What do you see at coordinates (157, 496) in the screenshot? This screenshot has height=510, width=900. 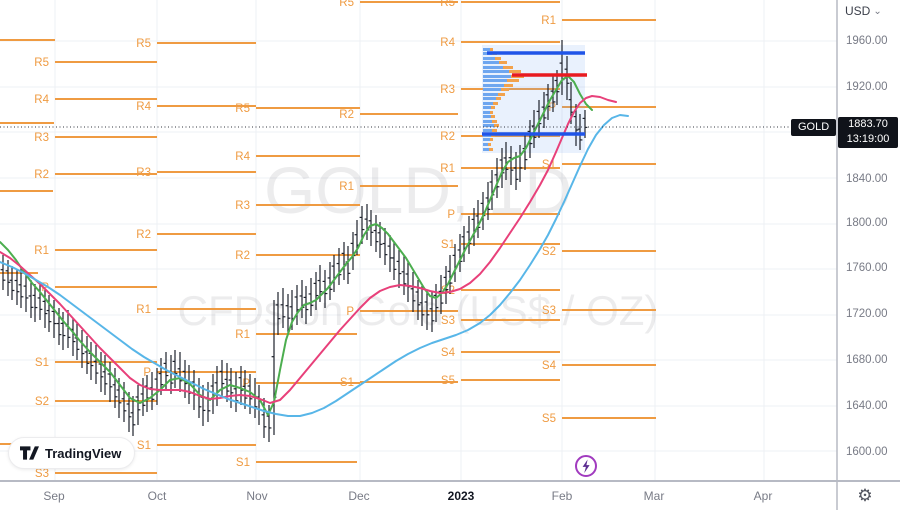 I see `svg-text: Oct` at bounding box center [157, 496].